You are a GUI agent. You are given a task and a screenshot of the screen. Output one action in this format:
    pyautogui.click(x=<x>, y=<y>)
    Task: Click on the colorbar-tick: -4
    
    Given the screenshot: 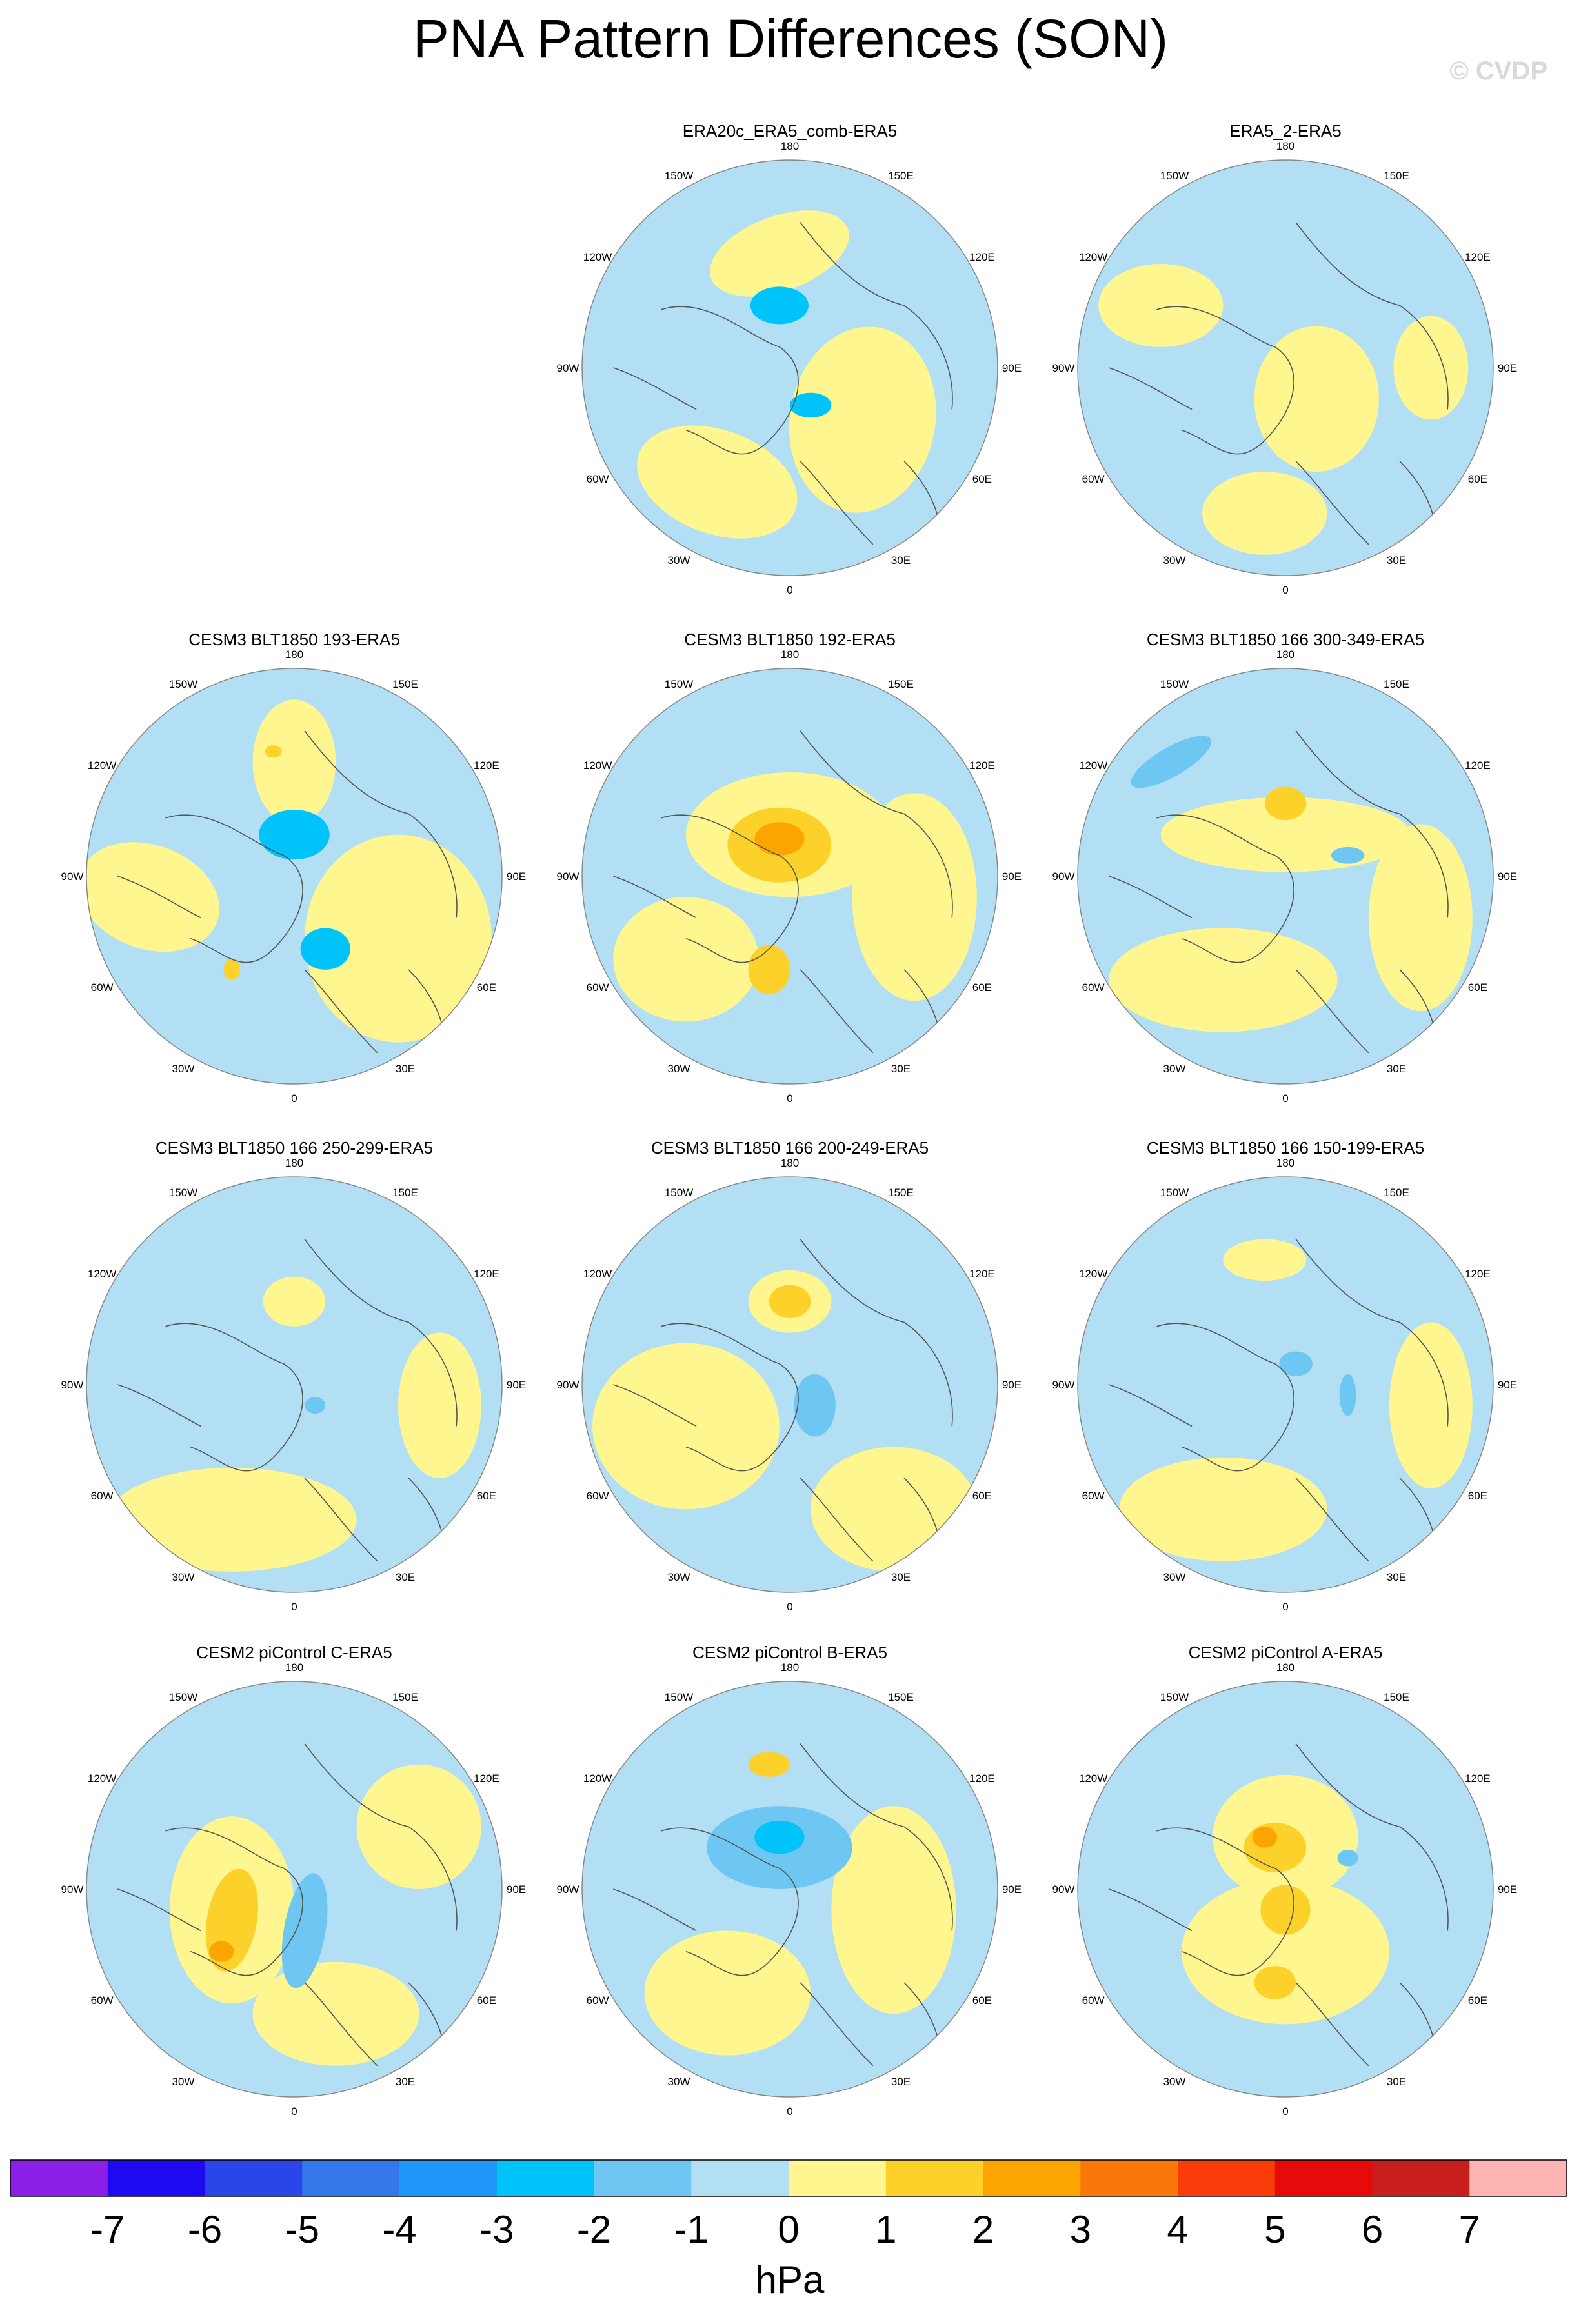 What is the action you would take?
    pyautogui.click(x=399, y=2229)
    